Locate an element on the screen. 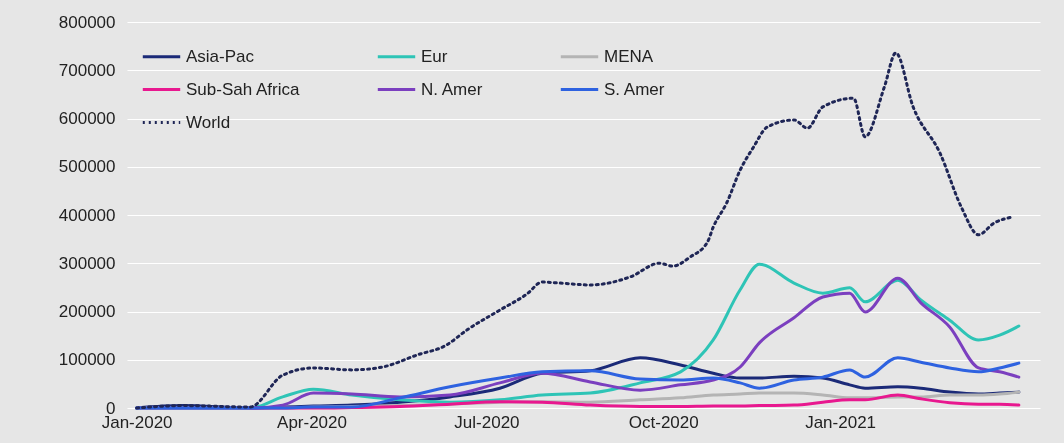 This screenshot has height=443, width=1064. y-tick-label: 400000 is located at coordinates (87, 215).